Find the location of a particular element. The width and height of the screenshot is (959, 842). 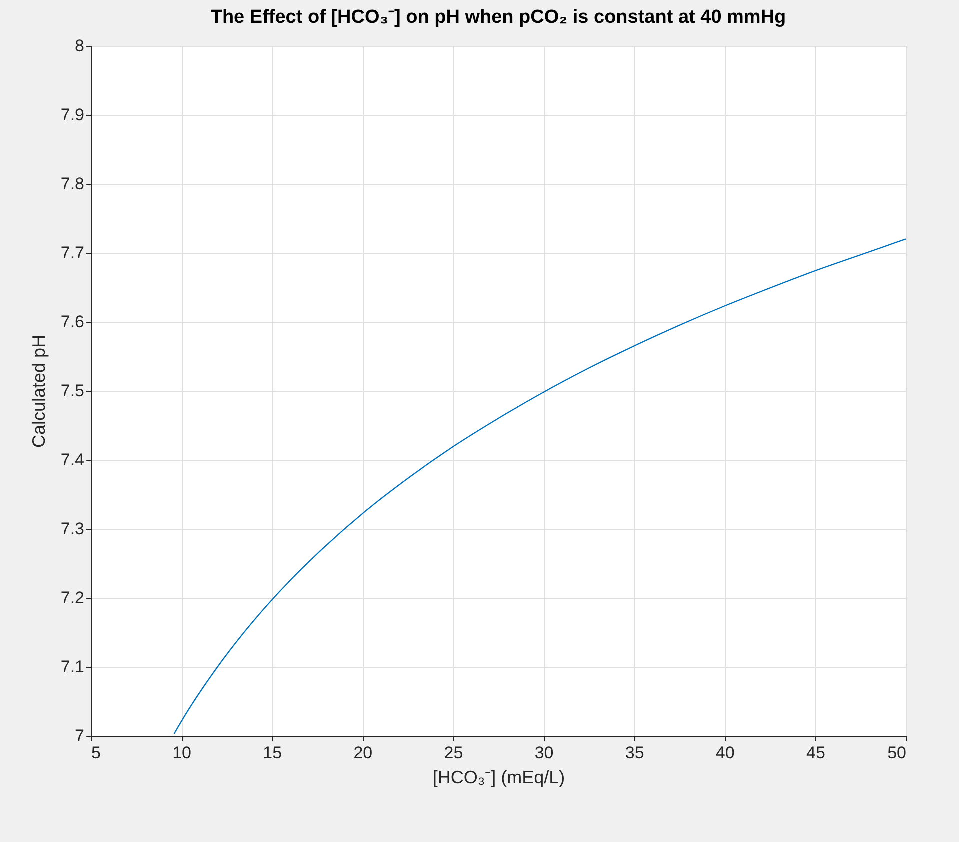

x-tick-label: 15 is located at coordinates (272, 753).